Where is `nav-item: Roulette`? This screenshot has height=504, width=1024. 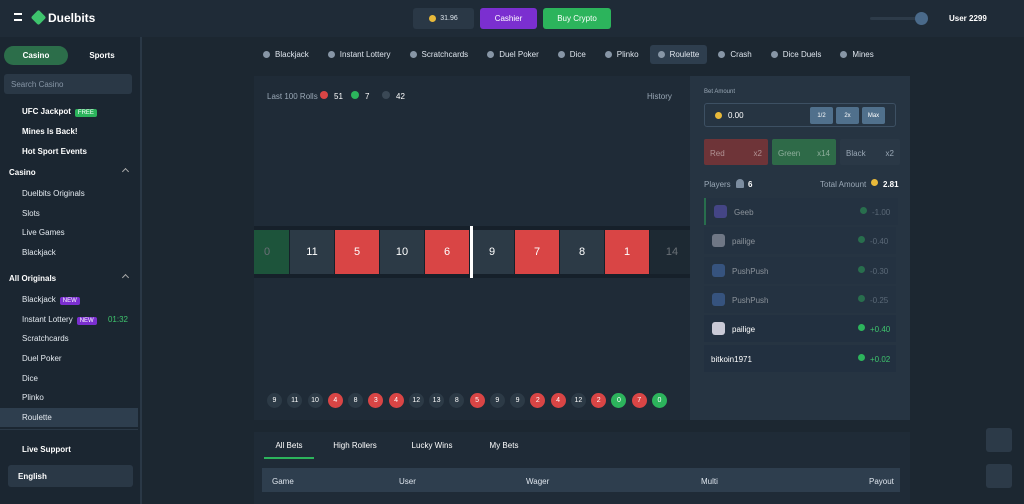 nav-item: Roulette is located at coordinates (678, 54).